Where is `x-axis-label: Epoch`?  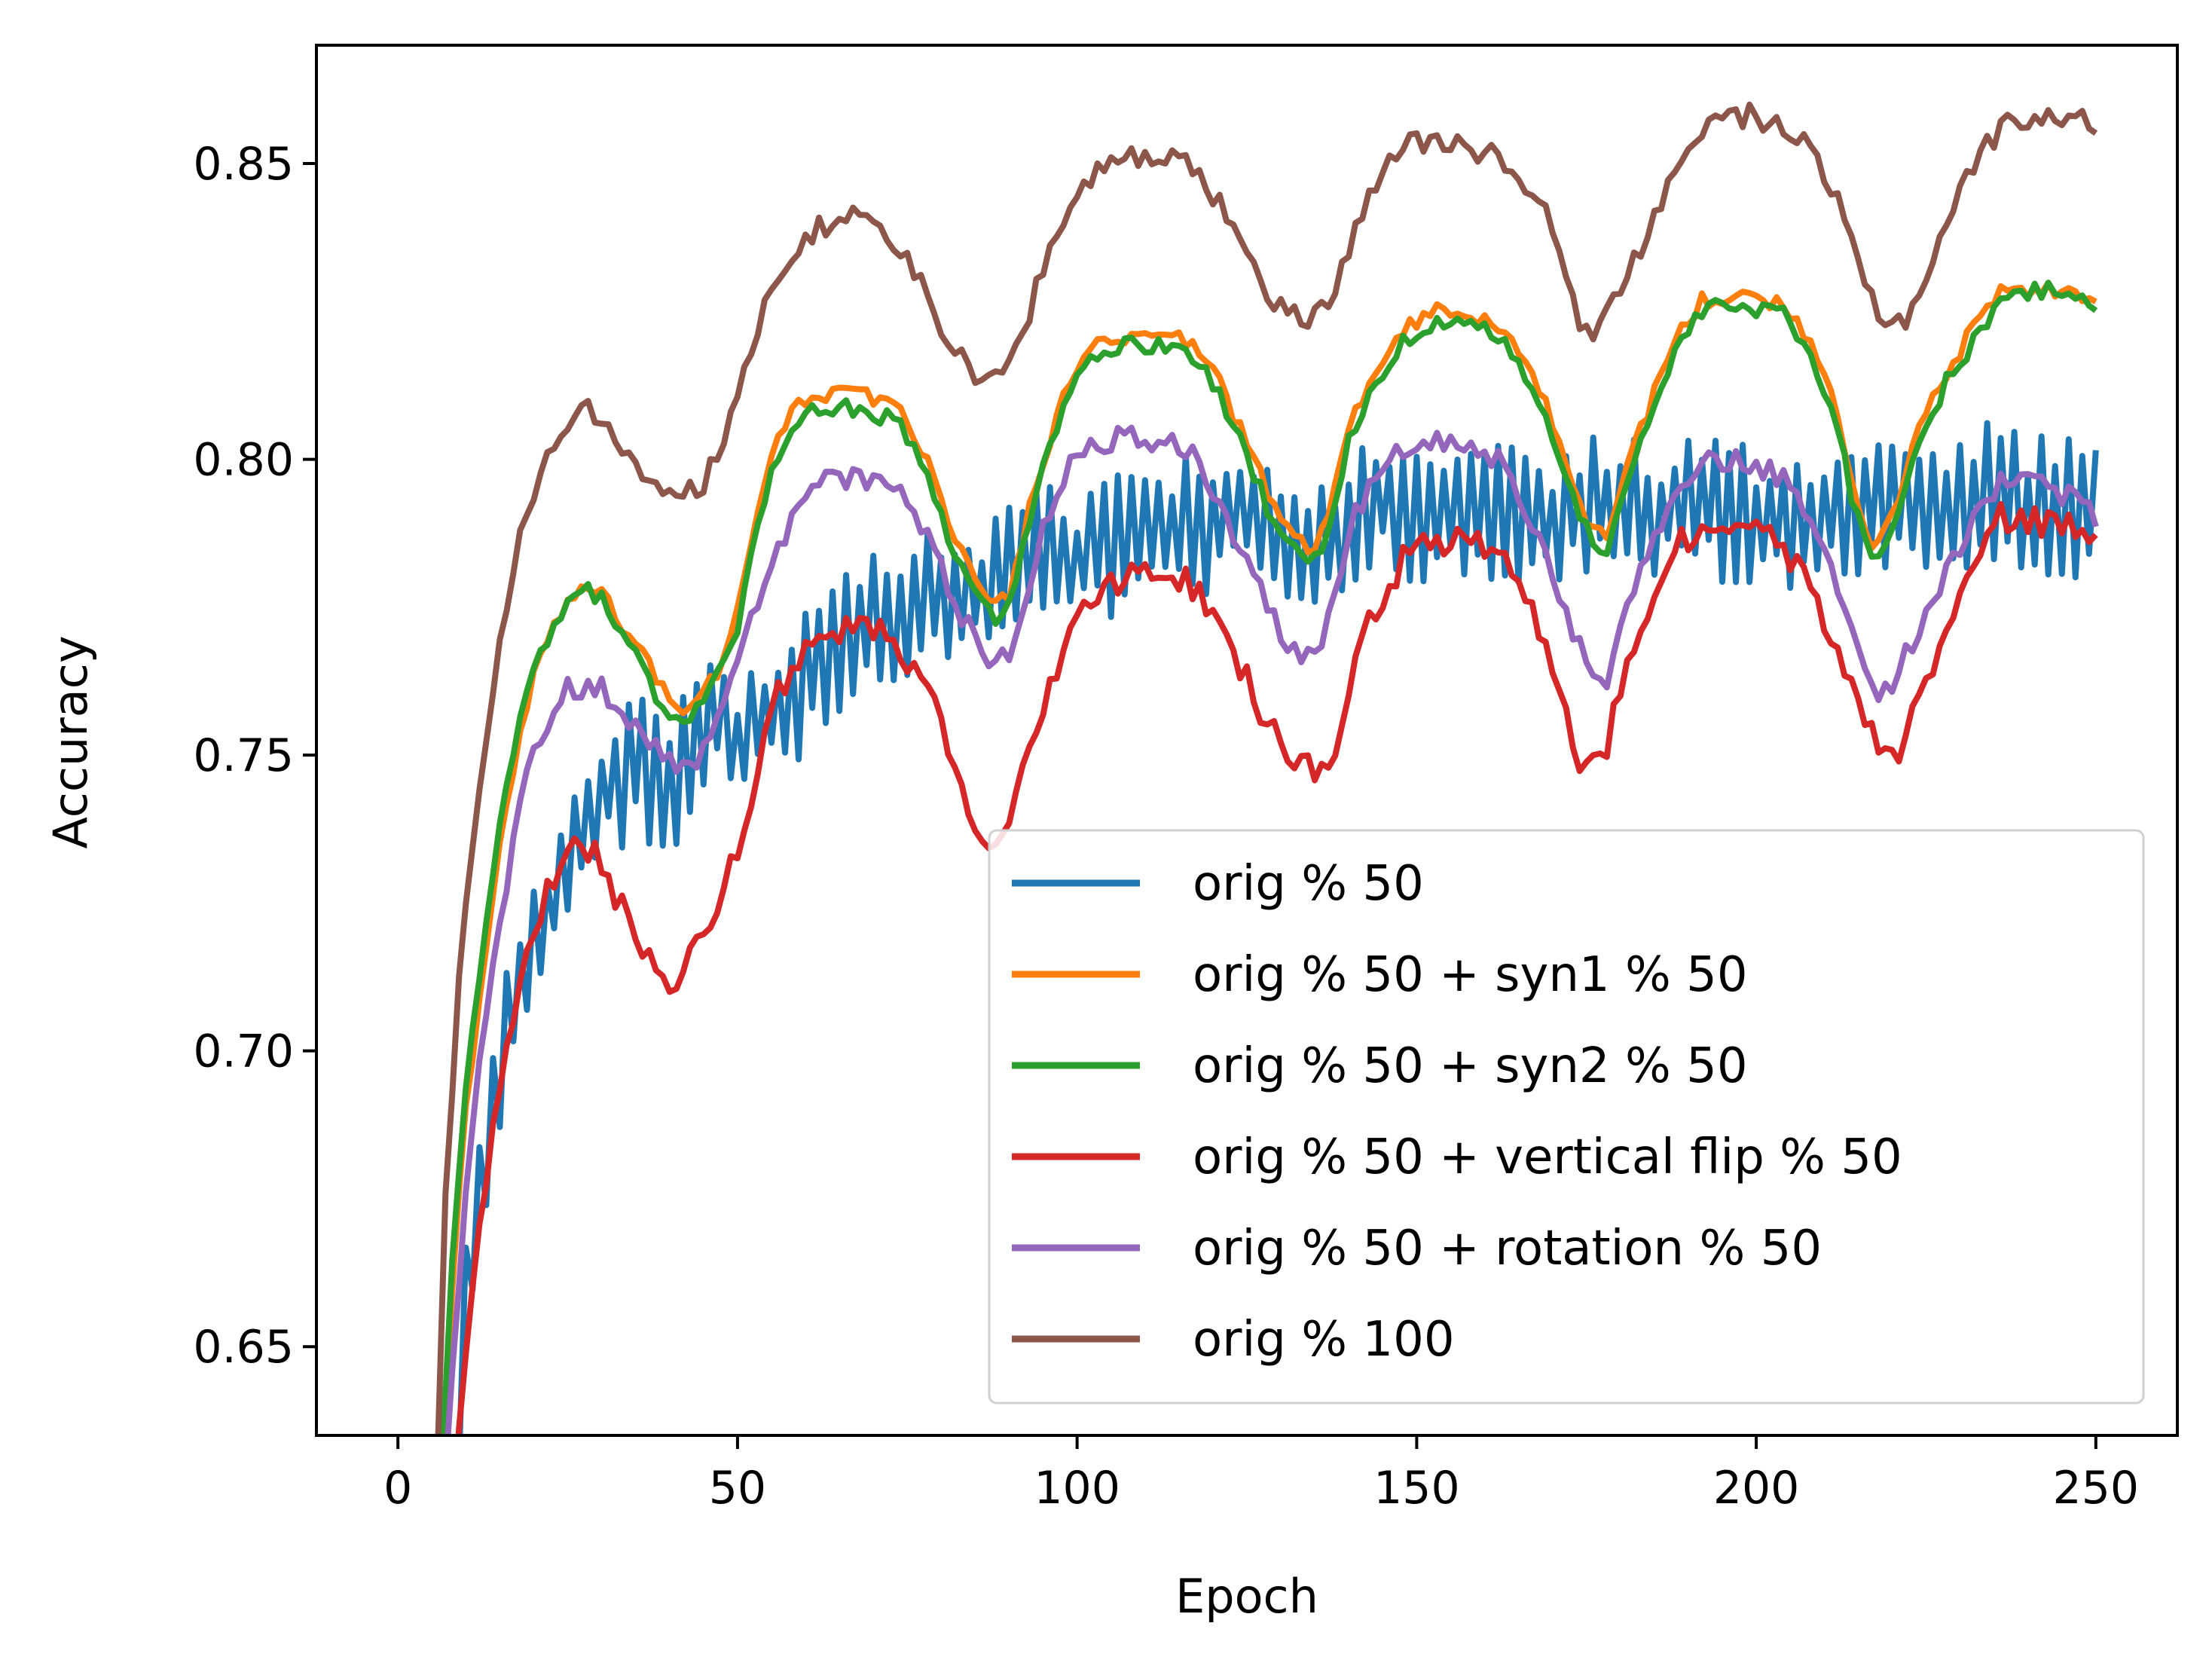 x-axis-label: Epoch is located at coordinates (1246, 1597).